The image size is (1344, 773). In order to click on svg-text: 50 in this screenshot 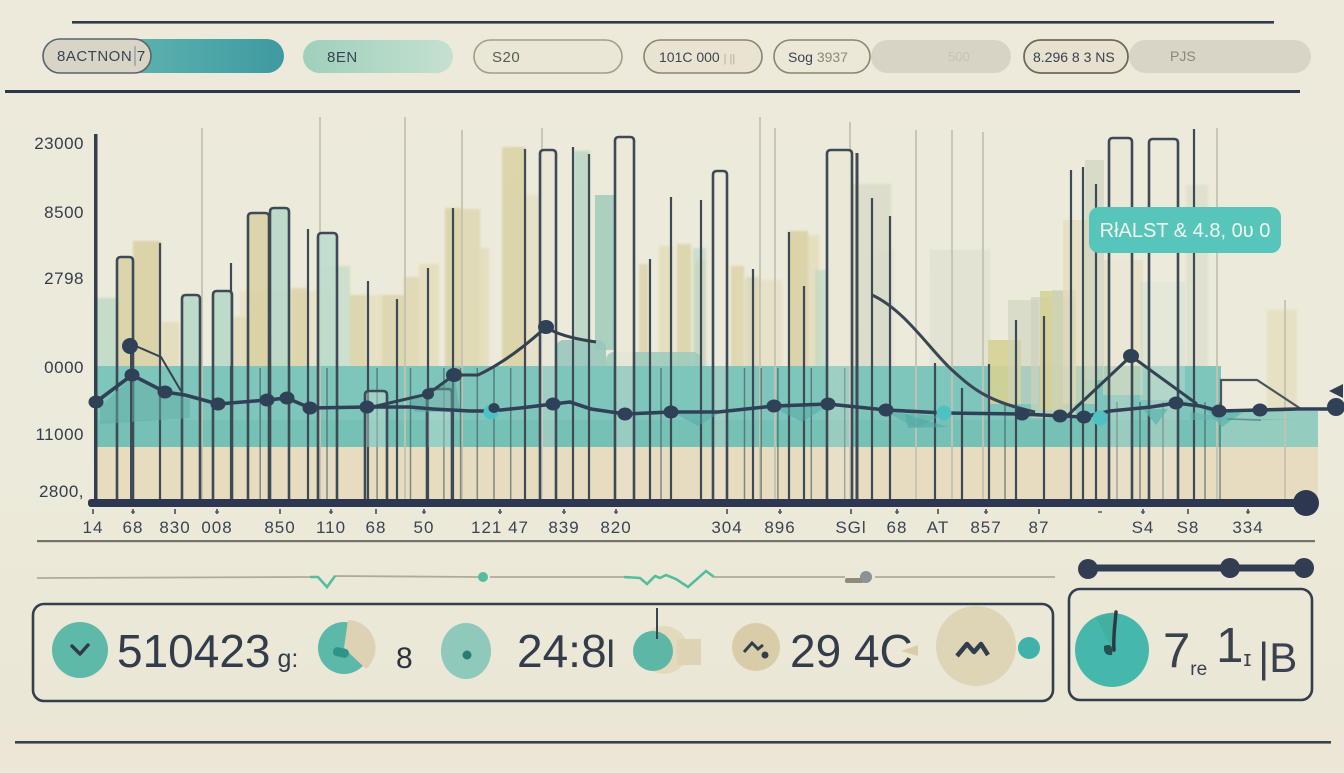, I will do `click(424, 527)`.